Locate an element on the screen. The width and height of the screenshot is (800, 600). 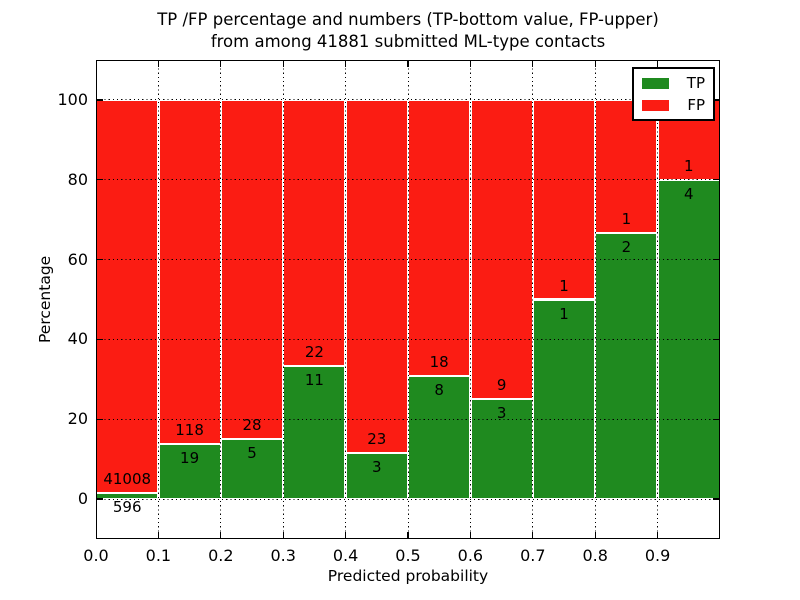
legend-swatch-tp is located at coordinates (655, 83).